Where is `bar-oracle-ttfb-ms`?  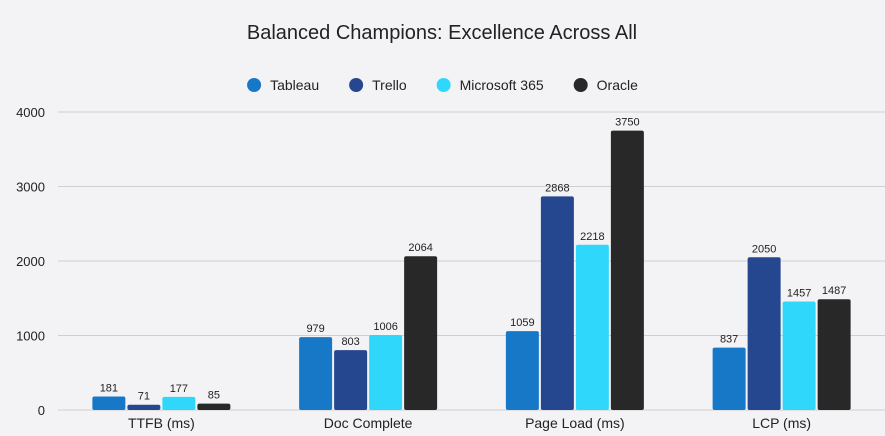
bar-oracle-ttfb-ms is located at coordinates (214, 406).